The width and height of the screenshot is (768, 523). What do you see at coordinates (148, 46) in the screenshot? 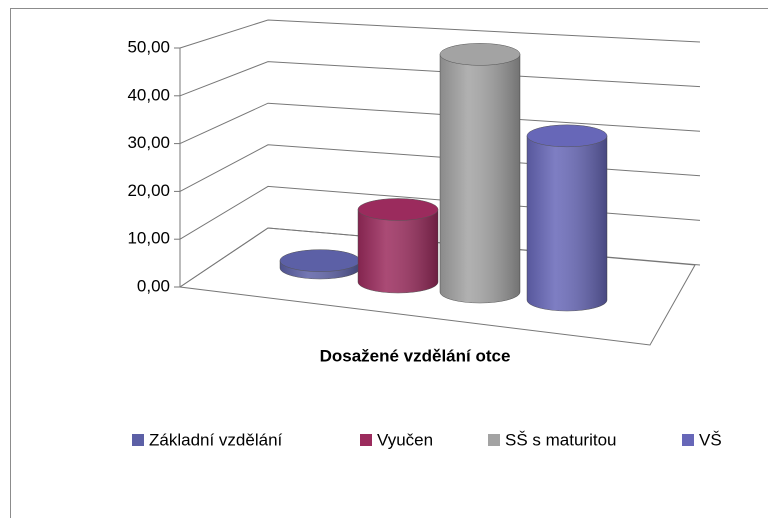
I see `y-tick-label: 50,00` at bounding box center [148, 46].